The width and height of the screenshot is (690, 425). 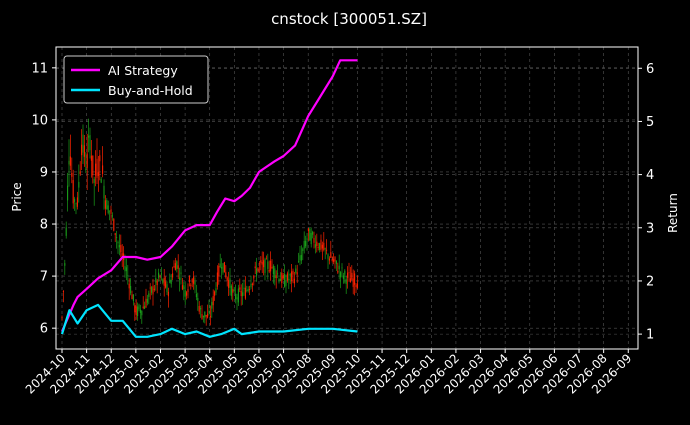 What do you see at coordinates (143, 70) in the screenshot?
I see `legend-label-ai-strategy: AI Strategy` at bounding box center [143, 70].